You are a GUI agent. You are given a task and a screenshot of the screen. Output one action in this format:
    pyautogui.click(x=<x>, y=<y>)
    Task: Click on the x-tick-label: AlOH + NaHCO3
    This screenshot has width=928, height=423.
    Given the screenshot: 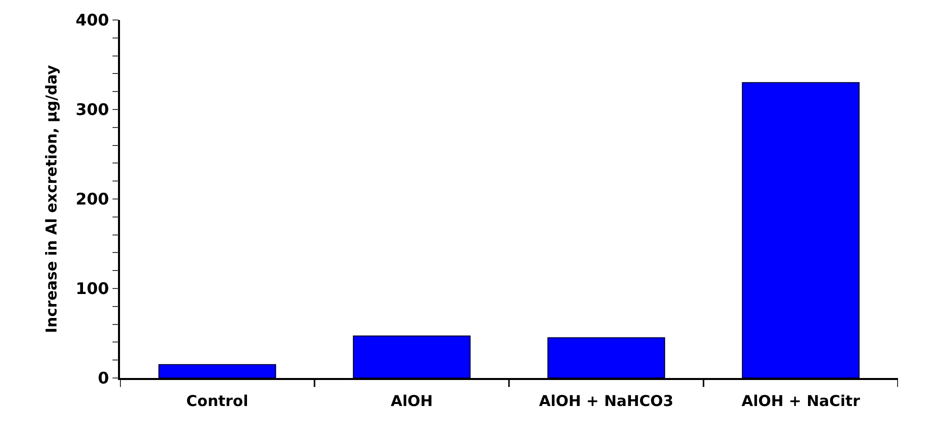 What is the action you would take?
    pyautogui.click(x=606, y=401)
    